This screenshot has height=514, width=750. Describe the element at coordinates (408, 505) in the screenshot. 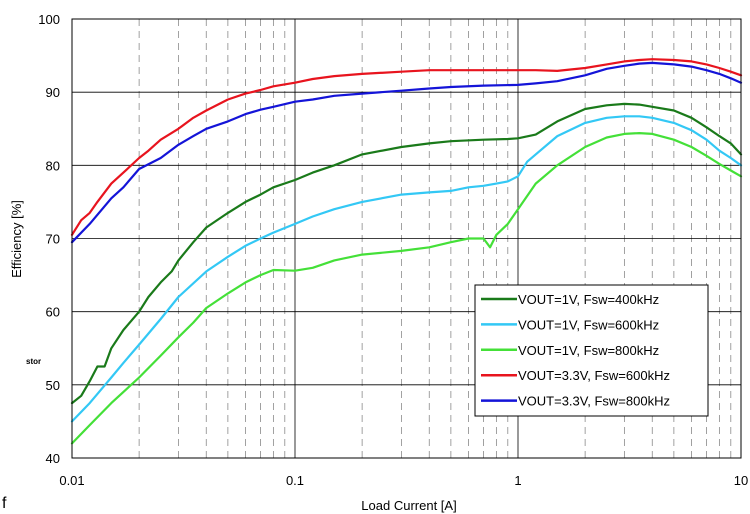

I see `x-axis-title: Load Current [A]` at that location.